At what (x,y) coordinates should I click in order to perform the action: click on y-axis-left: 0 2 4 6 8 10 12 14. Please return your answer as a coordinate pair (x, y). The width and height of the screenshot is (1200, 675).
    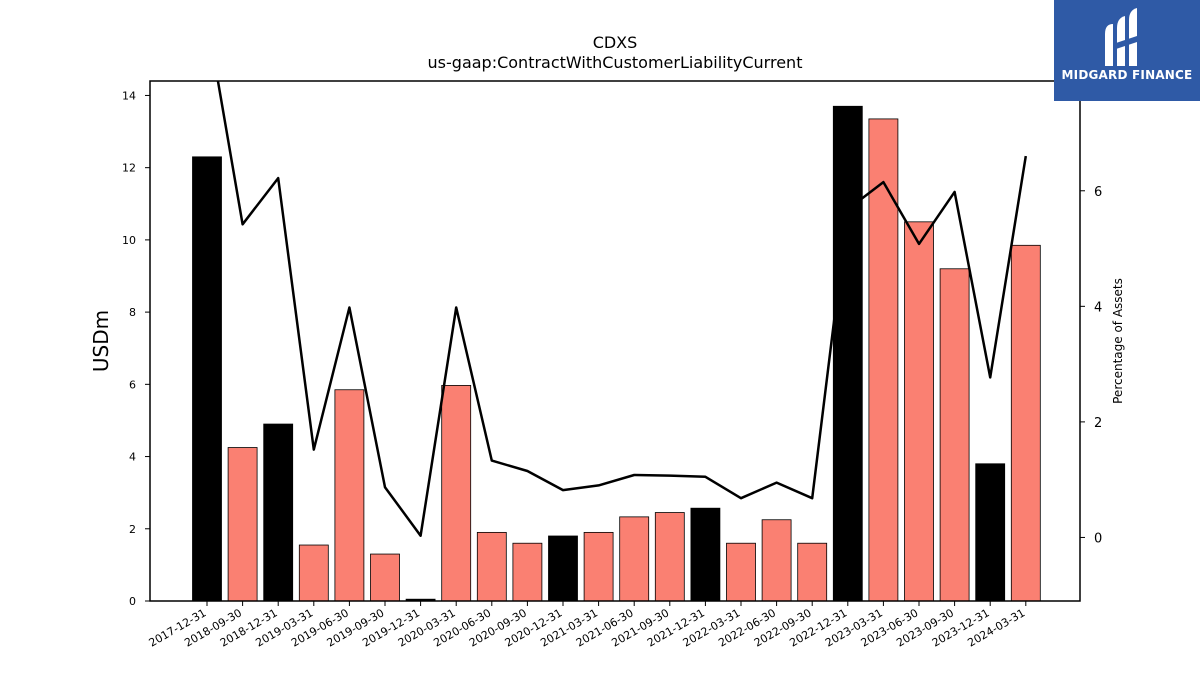
    Looking at the image, I should click on (136, 348).